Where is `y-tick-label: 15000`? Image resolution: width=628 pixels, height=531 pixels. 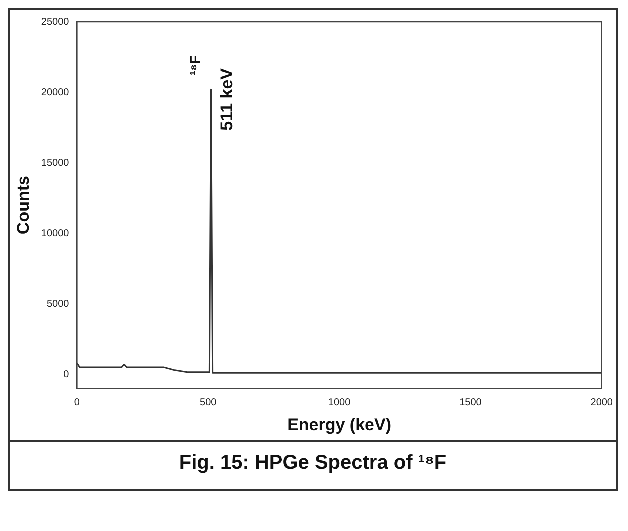
y-tick-label: 15000 is located at coordinates (55, 163).